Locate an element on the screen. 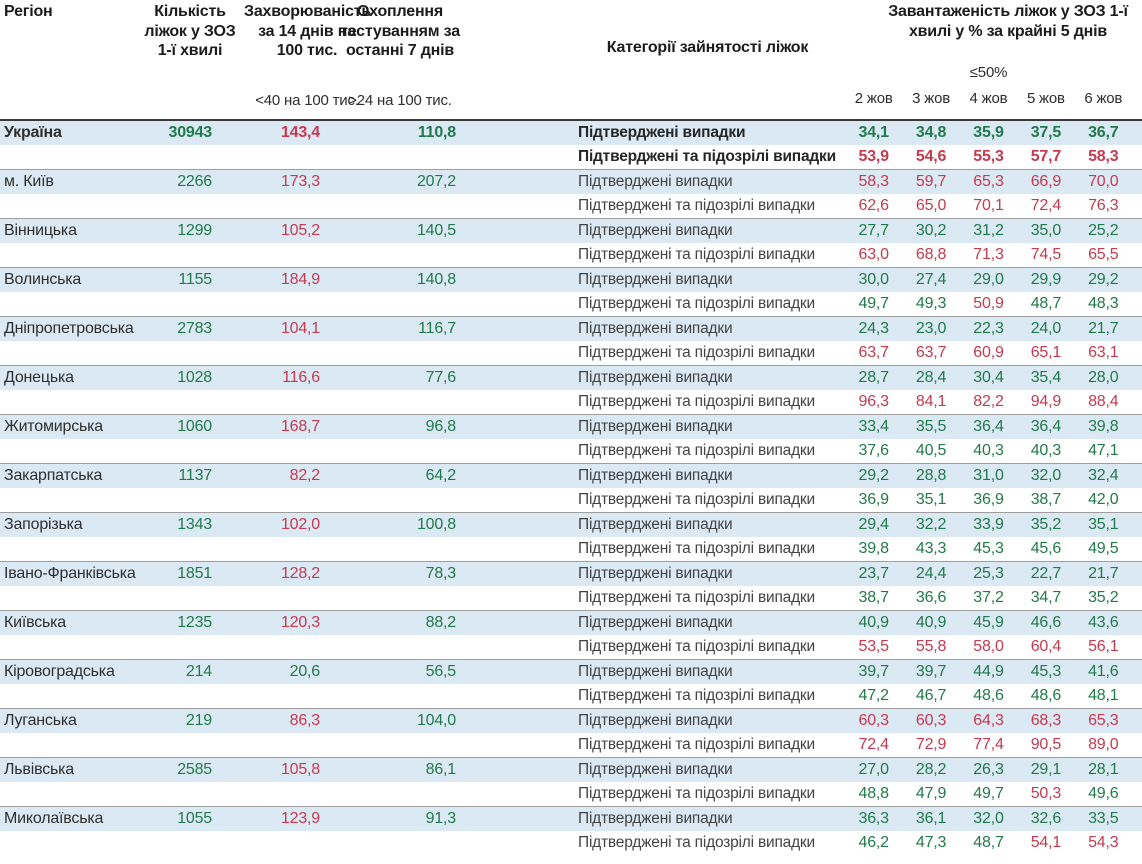 Image resolution: width=1142 pixels, height=864 pixels. occupancy-value: 25,2 is located at coordinates (1103, 230).